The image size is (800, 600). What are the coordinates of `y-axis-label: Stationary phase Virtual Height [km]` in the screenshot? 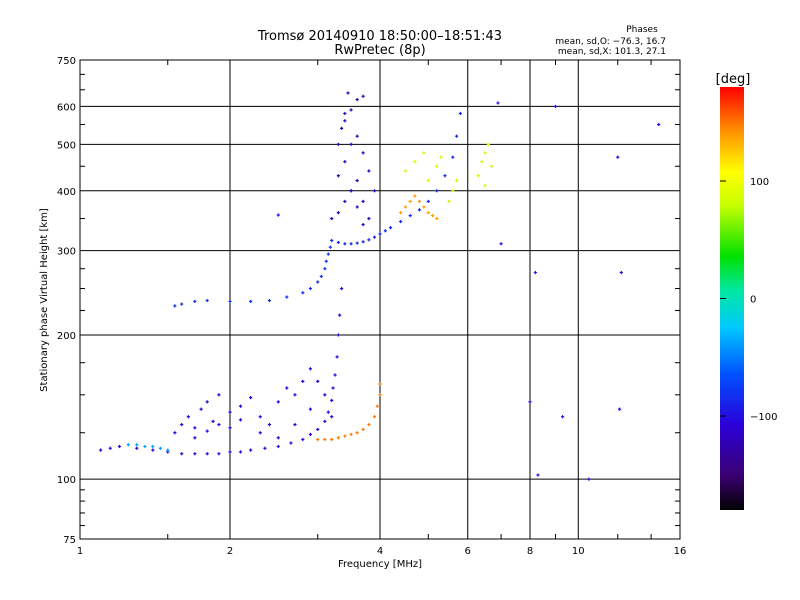 It's located at (44, 300).